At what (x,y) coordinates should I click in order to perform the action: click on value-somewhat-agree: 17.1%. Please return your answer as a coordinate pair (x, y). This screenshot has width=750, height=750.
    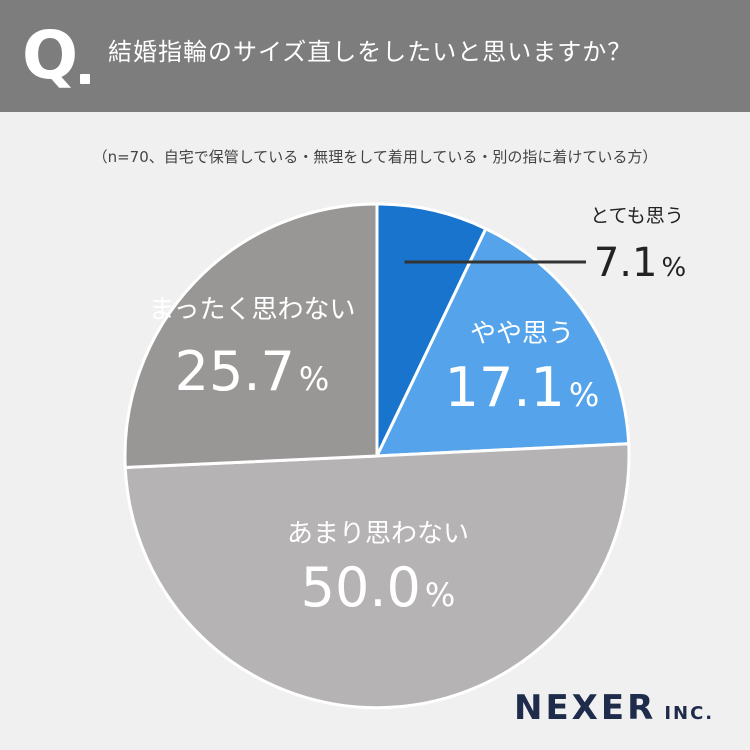
    Looking at the image, I should click on (522, 387).